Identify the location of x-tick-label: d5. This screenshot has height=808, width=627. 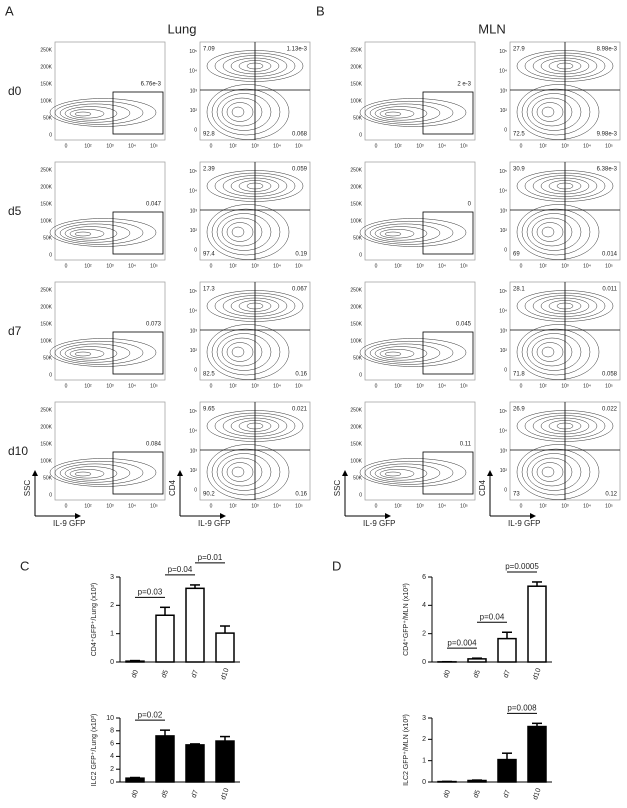
(165, 794).